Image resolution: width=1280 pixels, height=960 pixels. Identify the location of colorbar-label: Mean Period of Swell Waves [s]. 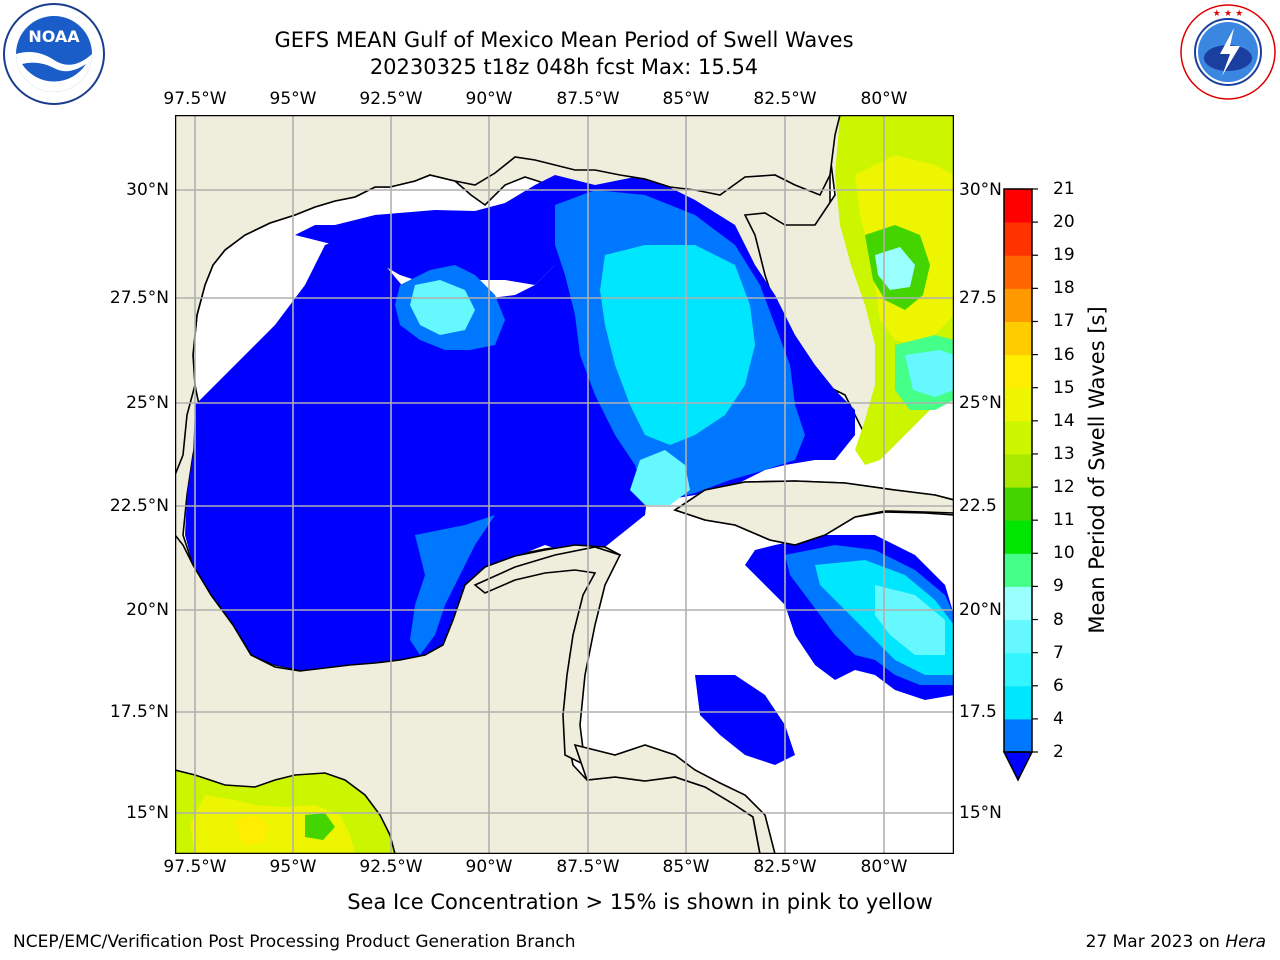
(1097, 470).